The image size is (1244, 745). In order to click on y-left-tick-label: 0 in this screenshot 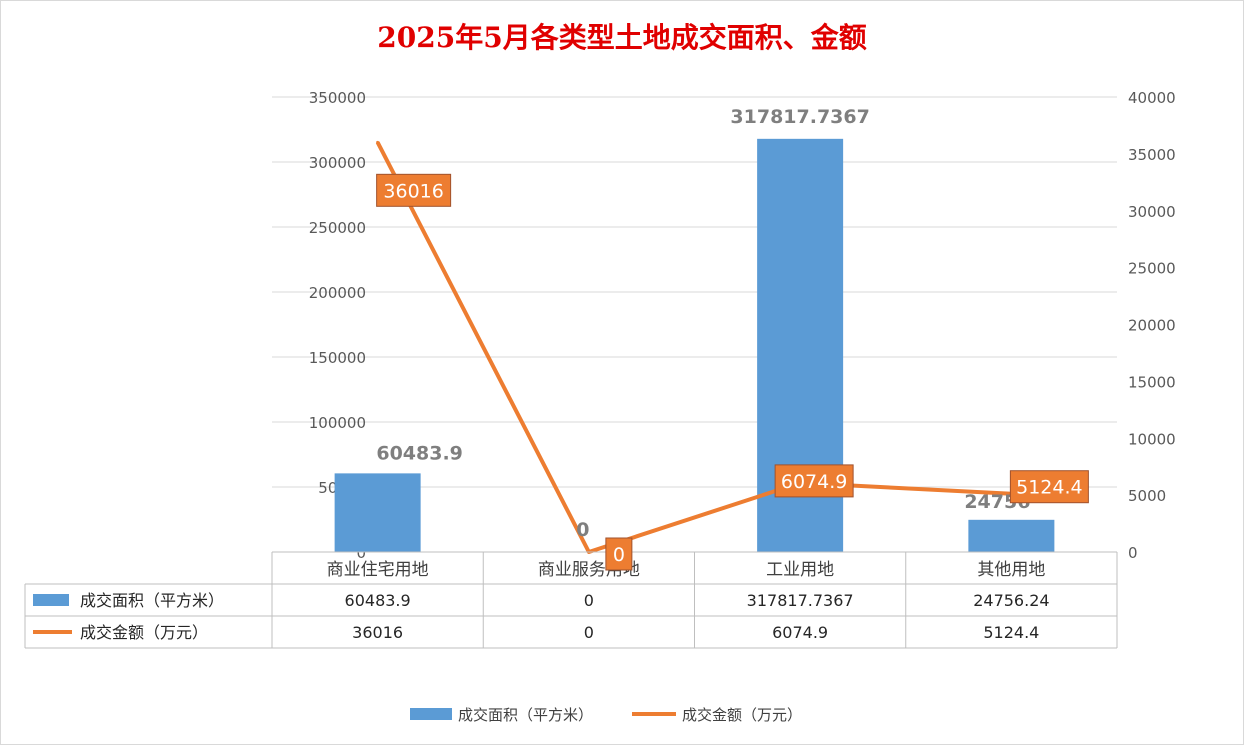, I will do `click(361, 553)`.